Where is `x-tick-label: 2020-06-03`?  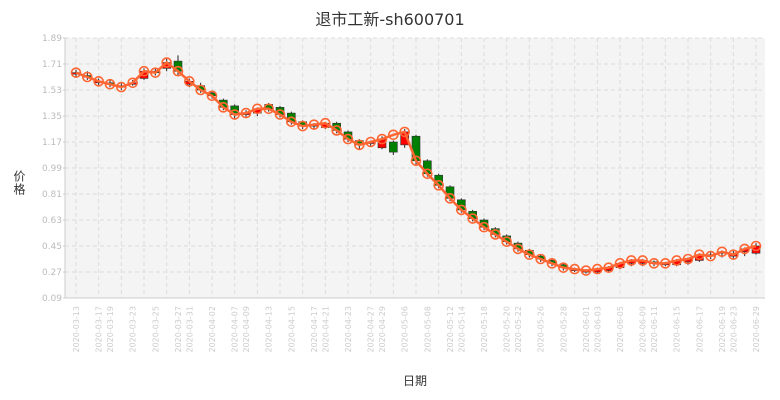 x-tick-label: 2020-06-03 is located at coordinates (597, 329).